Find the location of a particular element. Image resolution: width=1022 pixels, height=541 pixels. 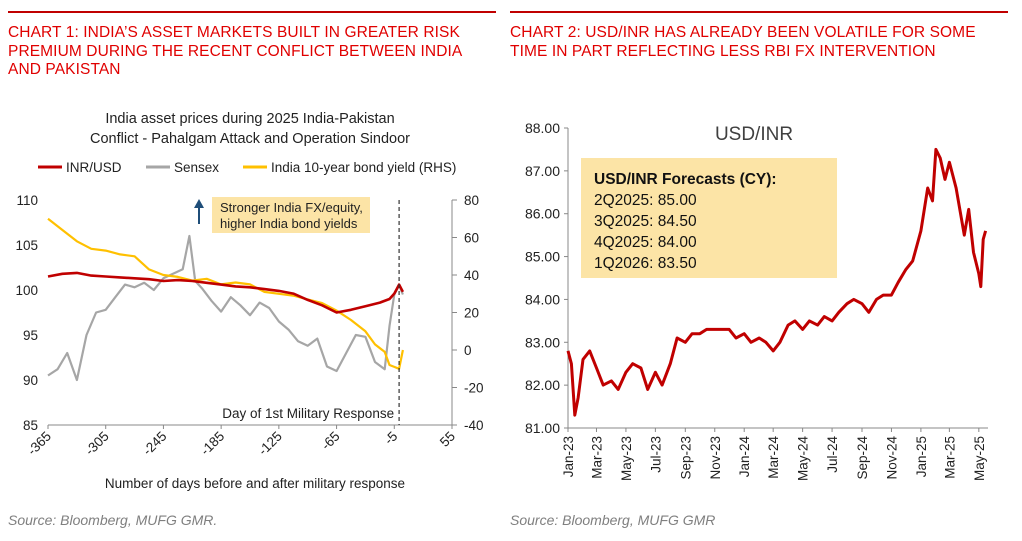

forecast-item: 3Q2025: 84.50 is located at coordinates (645, 221).